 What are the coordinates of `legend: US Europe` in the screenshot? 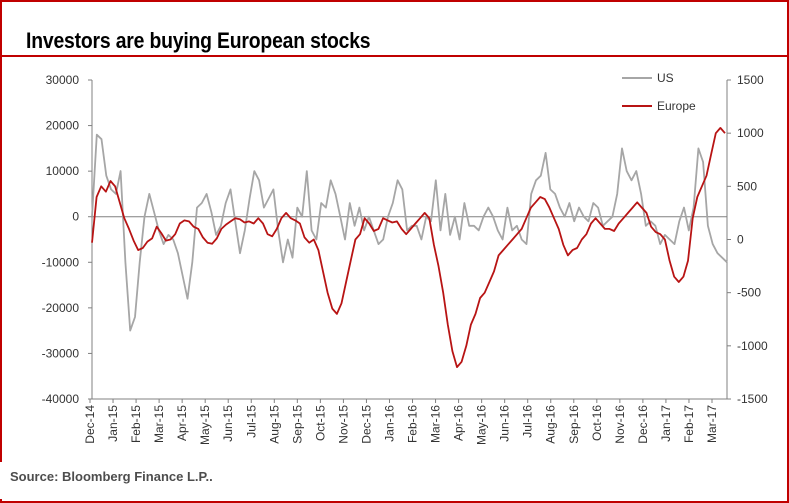 It's located at (659, 92).